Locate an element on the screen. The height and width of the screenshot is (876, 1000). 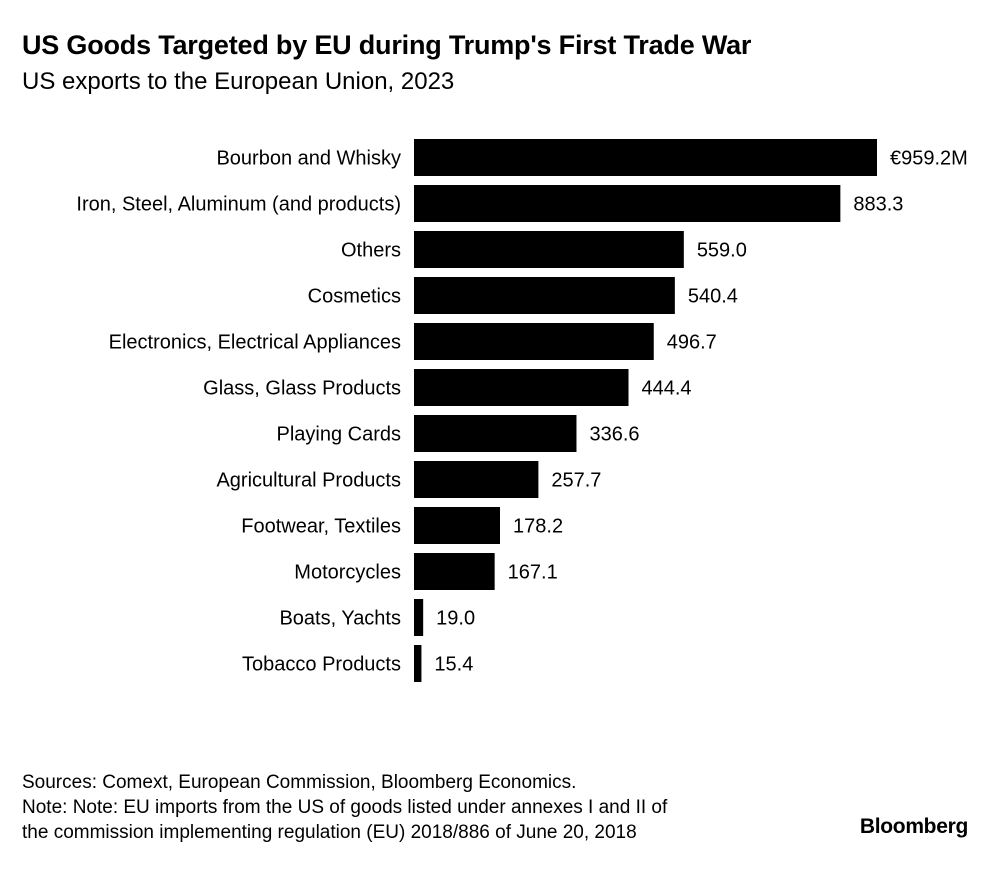
category-label: Footwear, Textiles is located at coordinates (321, 527).